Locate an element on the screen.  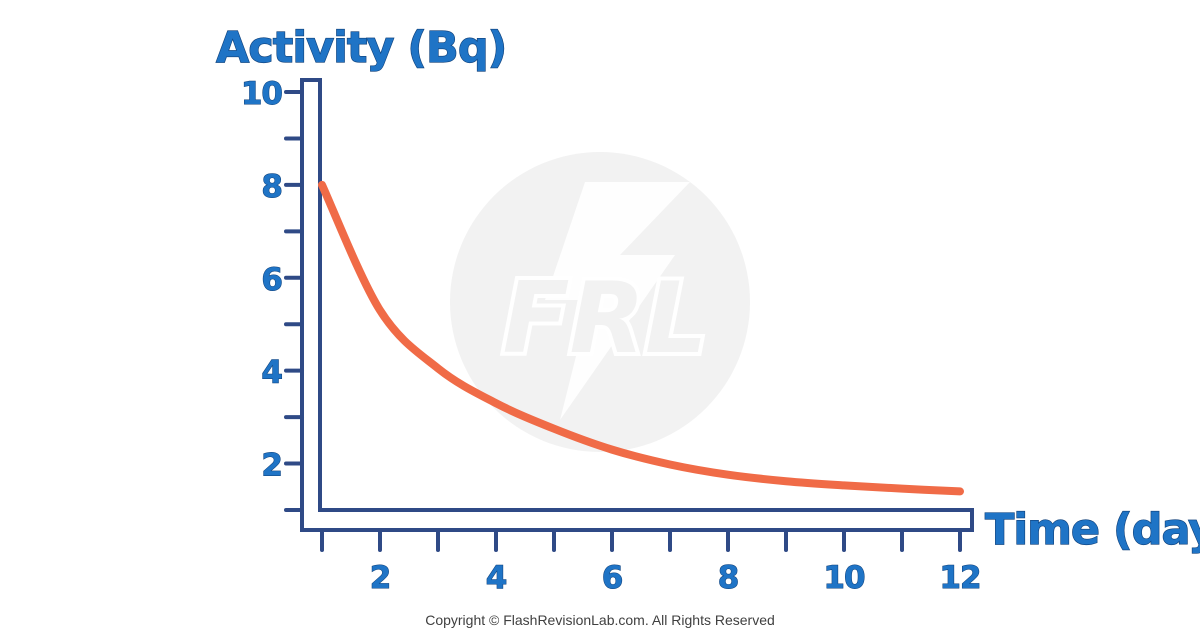
y-tick-label: 2 is located at coordinates (271, 466).